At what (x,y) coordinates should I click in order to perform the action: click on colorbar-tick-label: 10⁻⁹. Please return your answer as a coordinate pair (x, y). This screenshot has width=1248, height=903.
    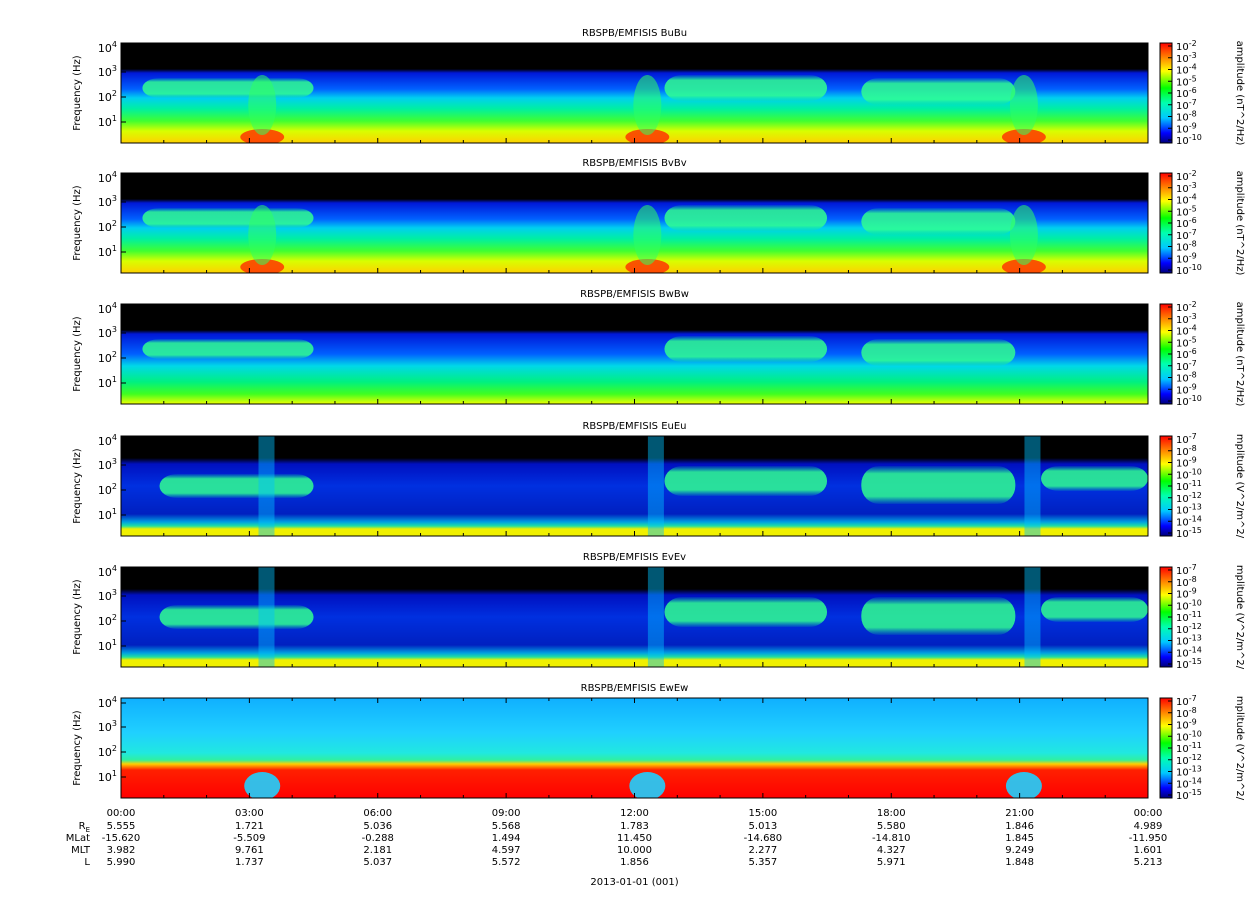
    Looking at the image, I should click on (1186, 594).